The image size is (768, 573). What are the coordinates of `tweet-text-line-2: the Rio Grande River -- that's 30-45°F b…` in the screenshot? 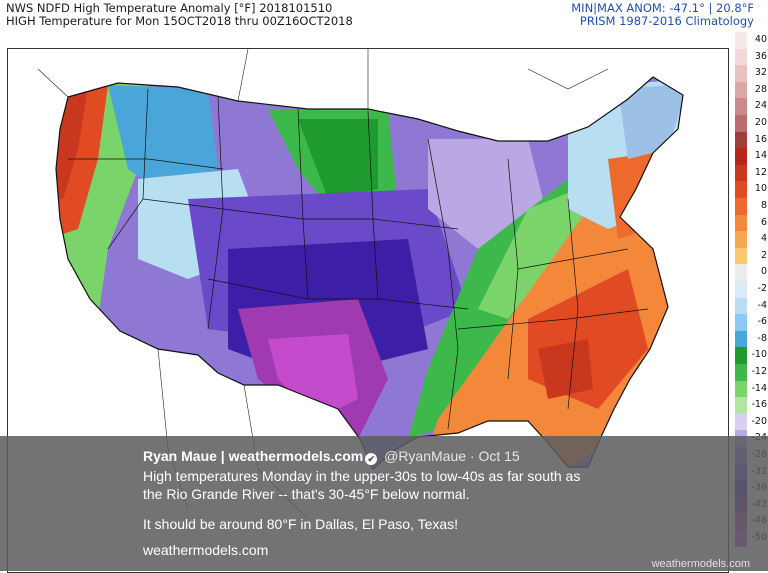 It's located at (306, 494).